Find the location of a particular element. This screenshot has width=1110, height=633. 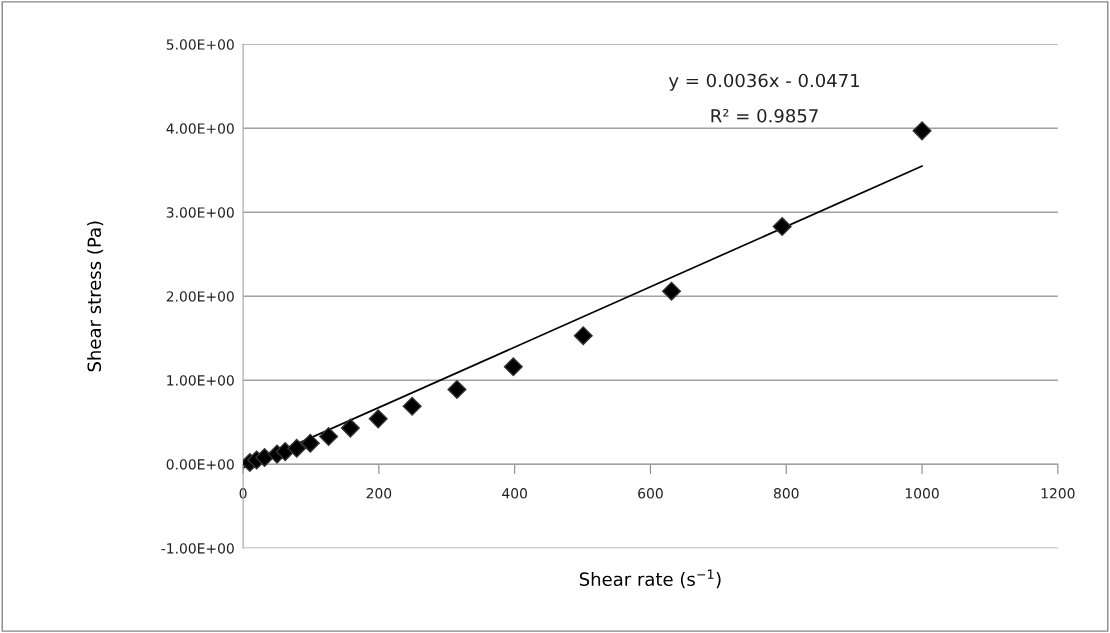

y-tick-label: 4.00E+00 is located at coordinates (200, 128).